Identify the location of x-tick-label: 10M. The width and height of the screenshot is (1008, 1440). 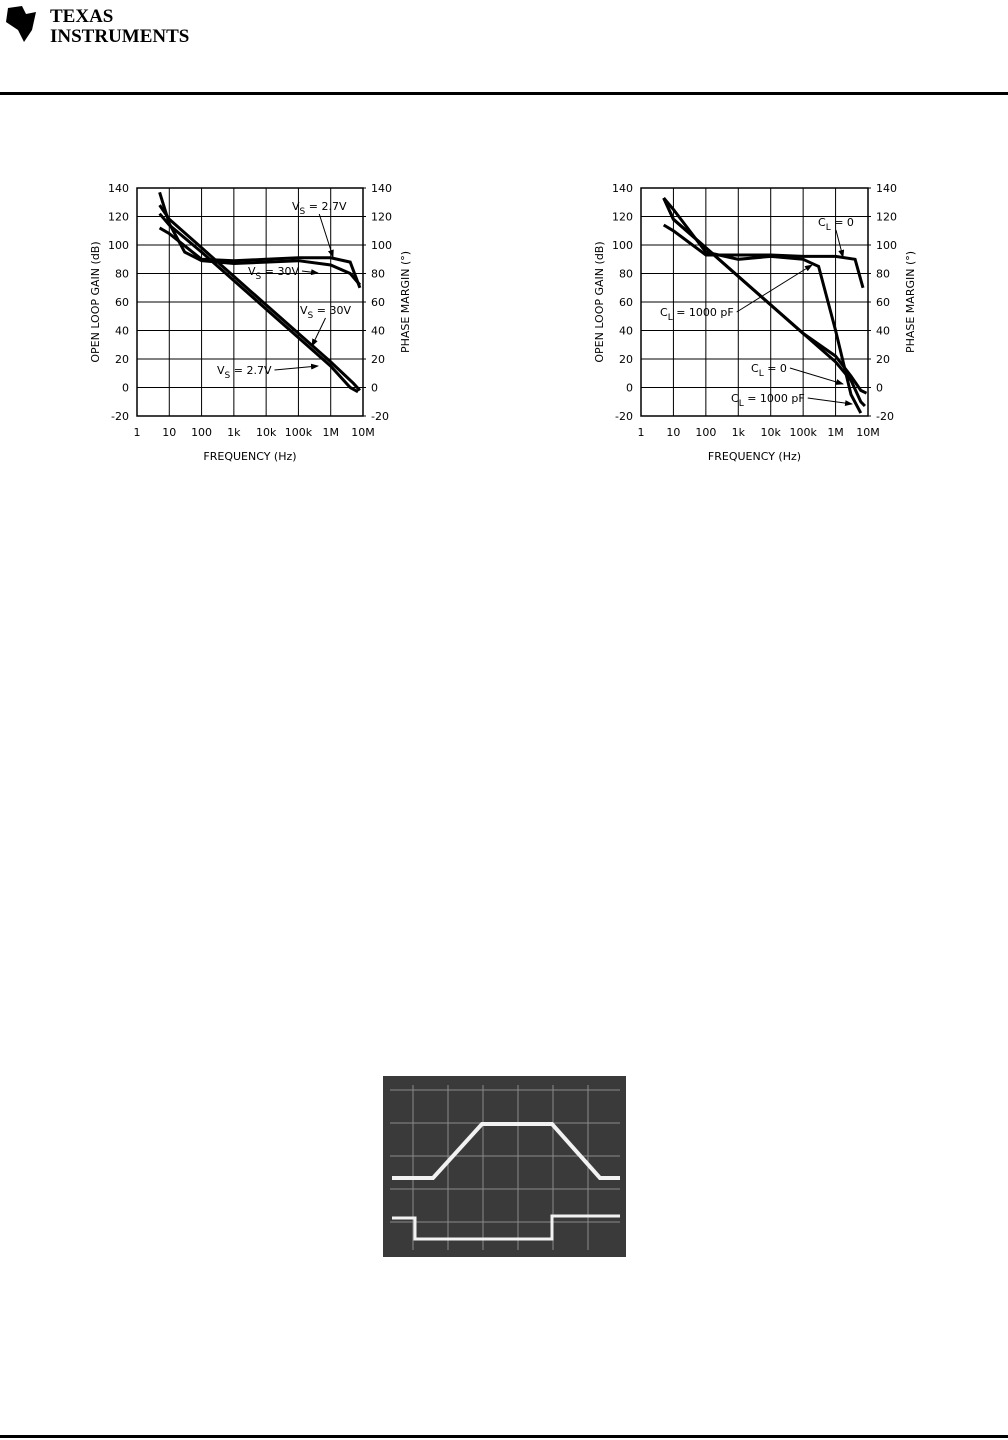
(868, 432).